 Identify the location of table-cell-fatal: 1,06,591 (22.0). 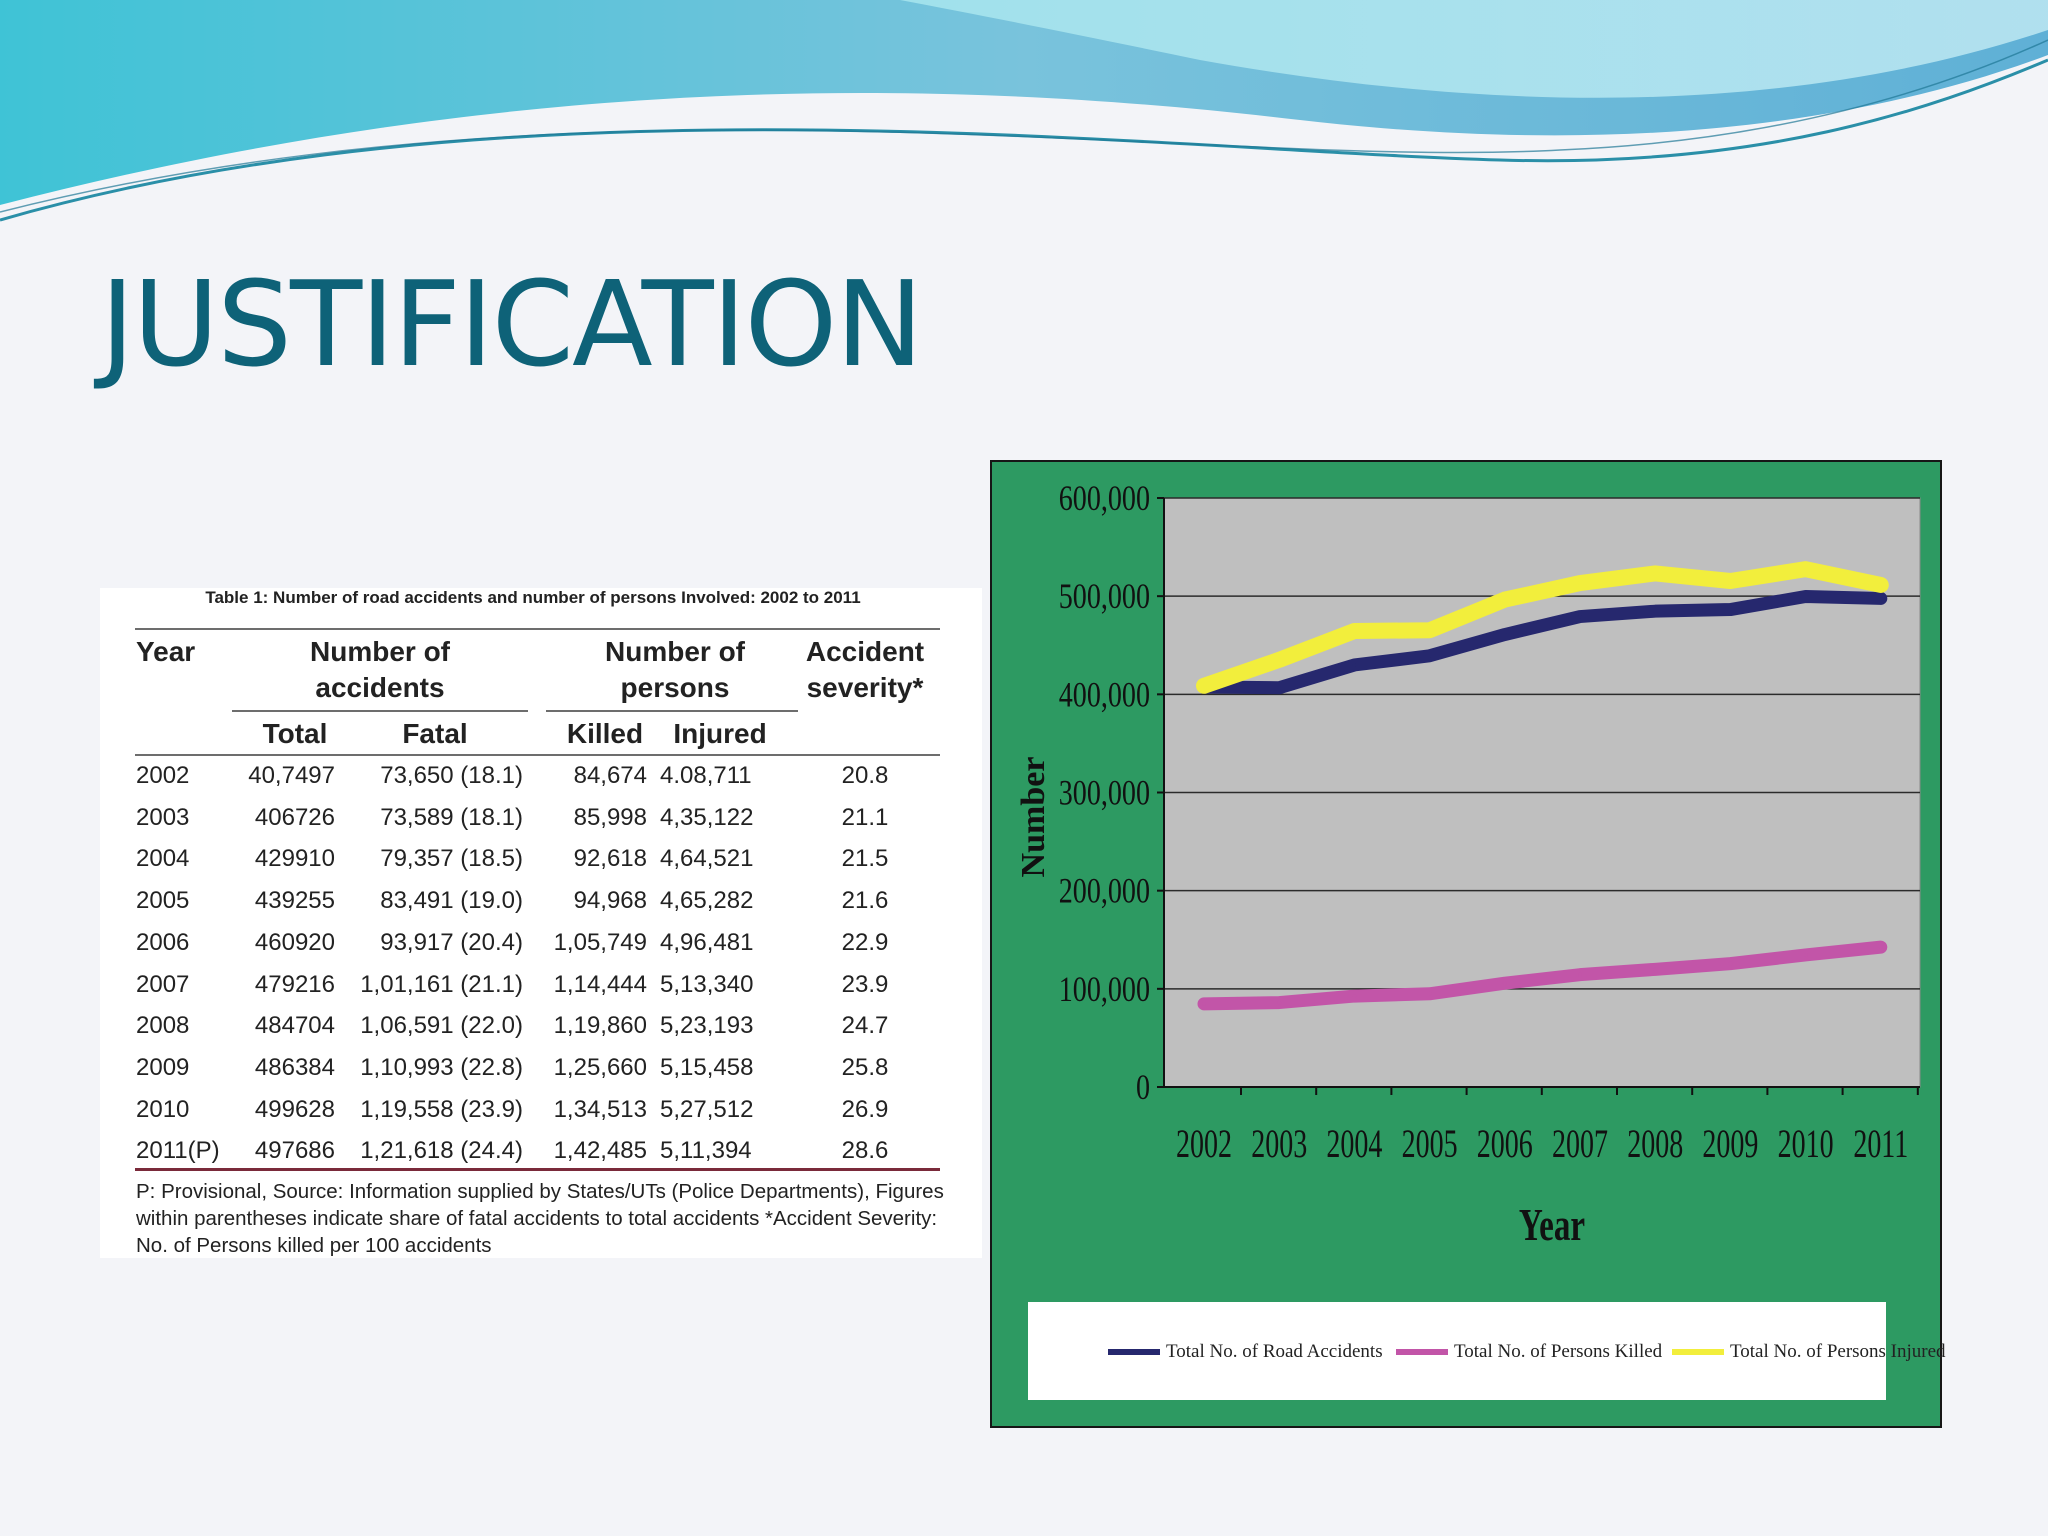
(441, 1026).